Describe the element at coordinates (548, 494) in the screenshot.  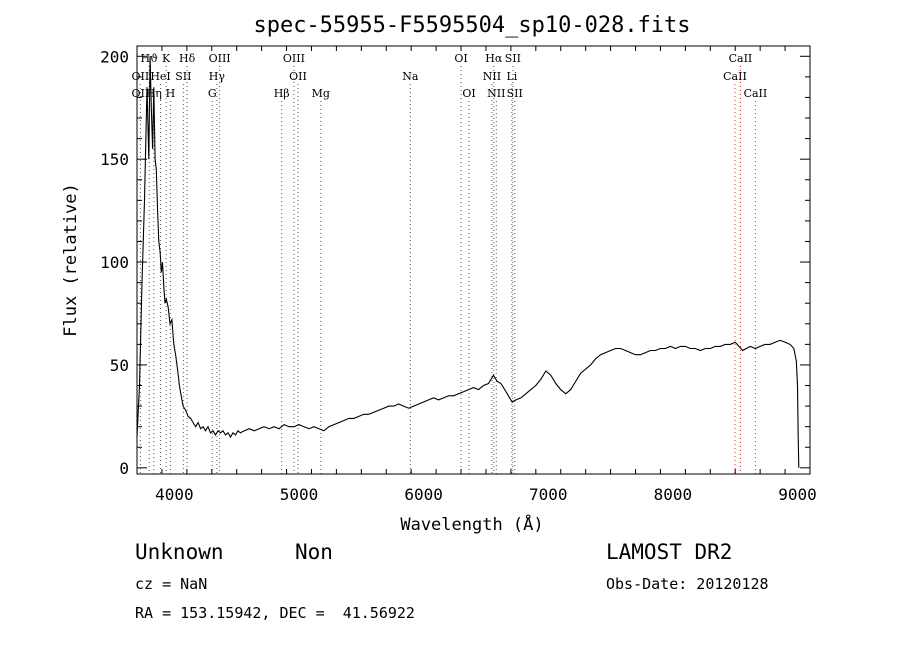
I see `x-tick-label: 7000` at that location.